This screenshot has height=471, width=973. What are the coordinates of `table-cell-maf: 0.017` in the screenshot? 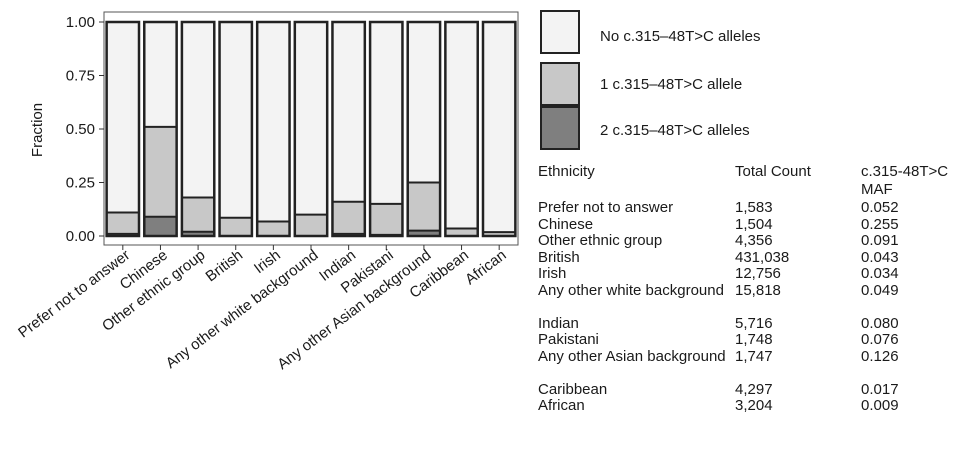 It's located at (880, 389).